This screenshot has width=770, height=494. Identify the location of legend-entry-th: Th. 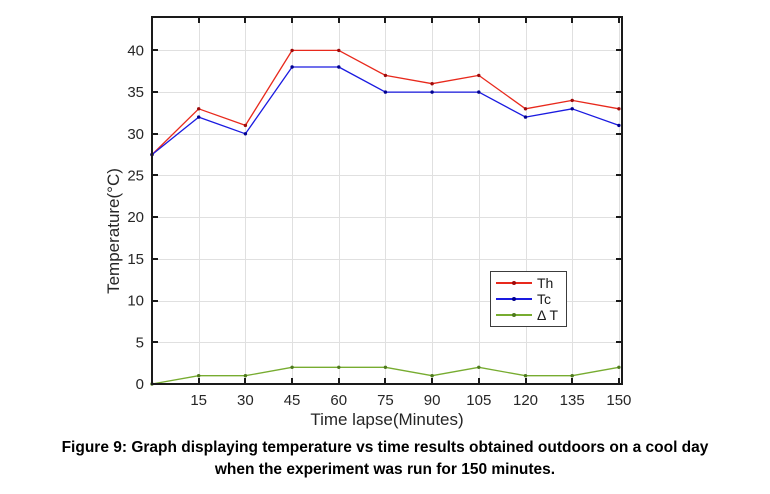
(531, 283).